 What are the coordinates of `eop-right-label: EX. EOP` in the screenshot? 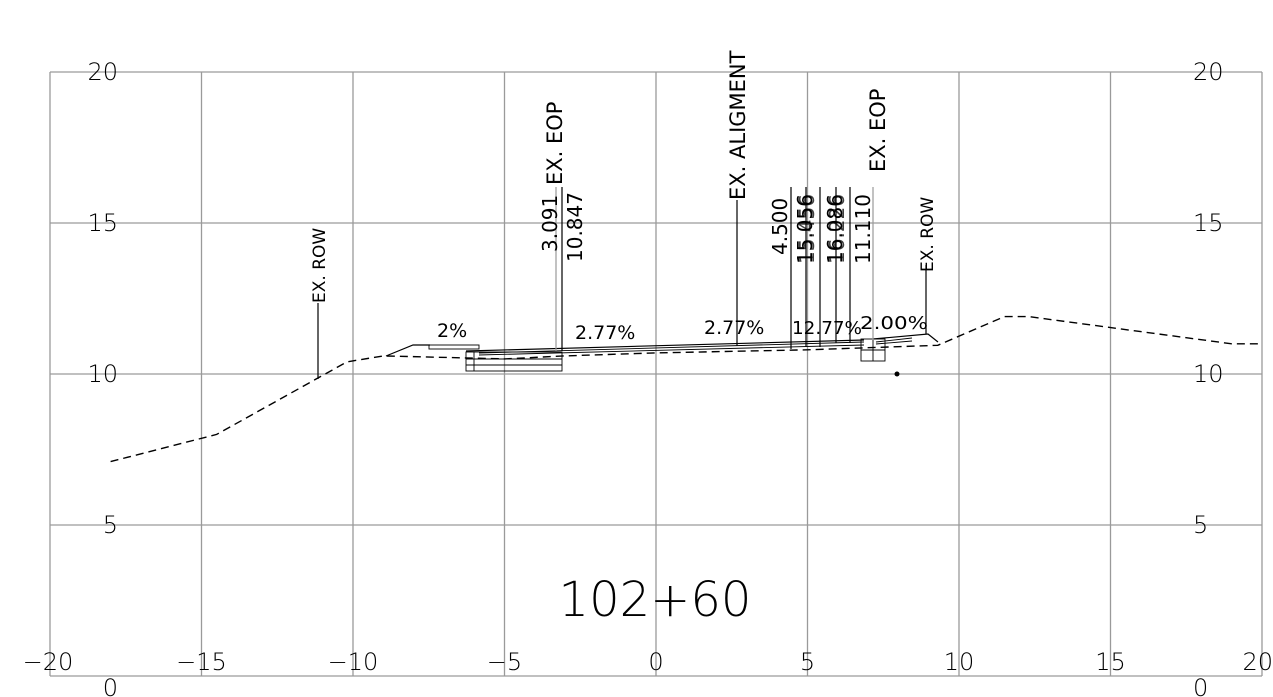 It's located at (878, 130).